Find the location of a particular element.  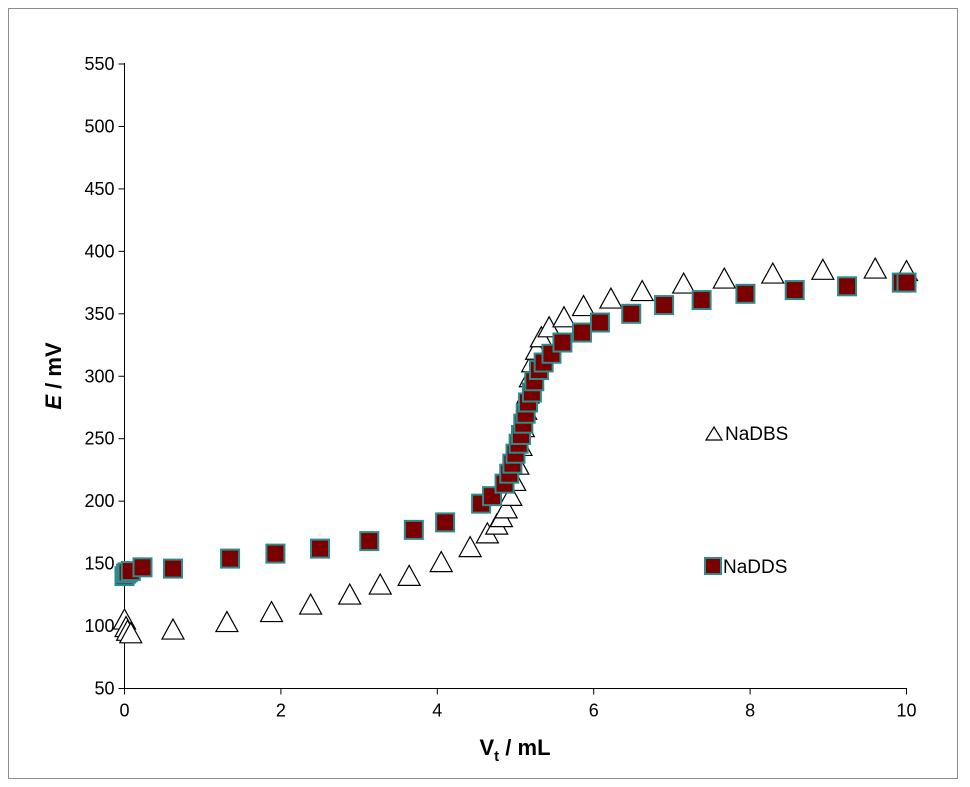

legend-label-nadbs: NaDBS is located at coordinates (756, 434).